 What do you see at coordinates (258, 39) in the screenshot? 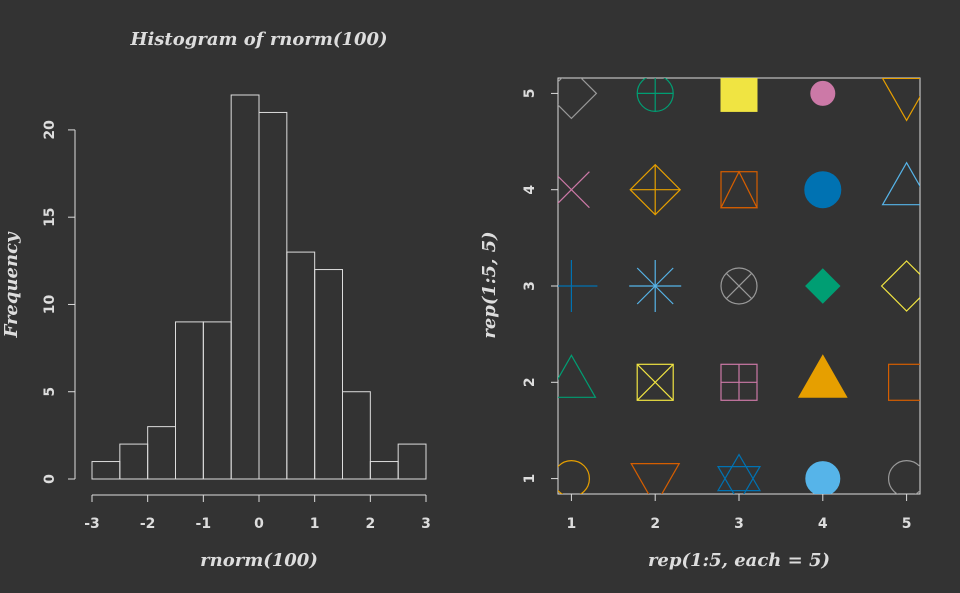
I see `chart-title: Histogram of rnorm(100)` at bounding box center [258, 39].